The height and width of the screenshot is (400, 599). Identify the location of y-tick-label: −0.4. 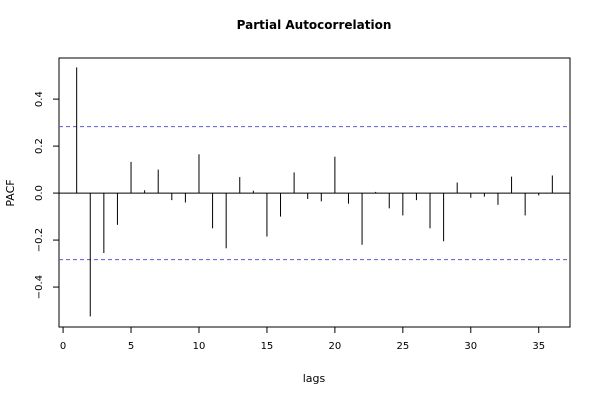
(39, 287).